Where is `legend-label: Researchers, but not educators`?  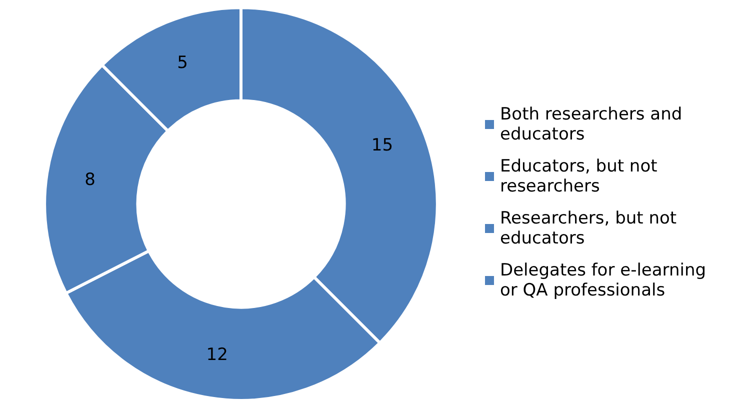
legend-label: Researchers, but not educators is located at coordinates (591, 228).